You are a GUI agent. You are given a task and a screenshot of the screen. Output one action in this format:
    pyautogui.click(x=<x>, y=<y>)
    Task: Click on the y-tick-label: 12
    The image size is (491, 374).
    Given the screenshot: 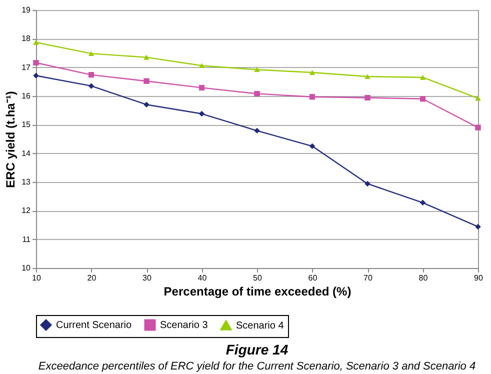 What is the action you would take?
    pyautogui.click(x=27, y=211)
    